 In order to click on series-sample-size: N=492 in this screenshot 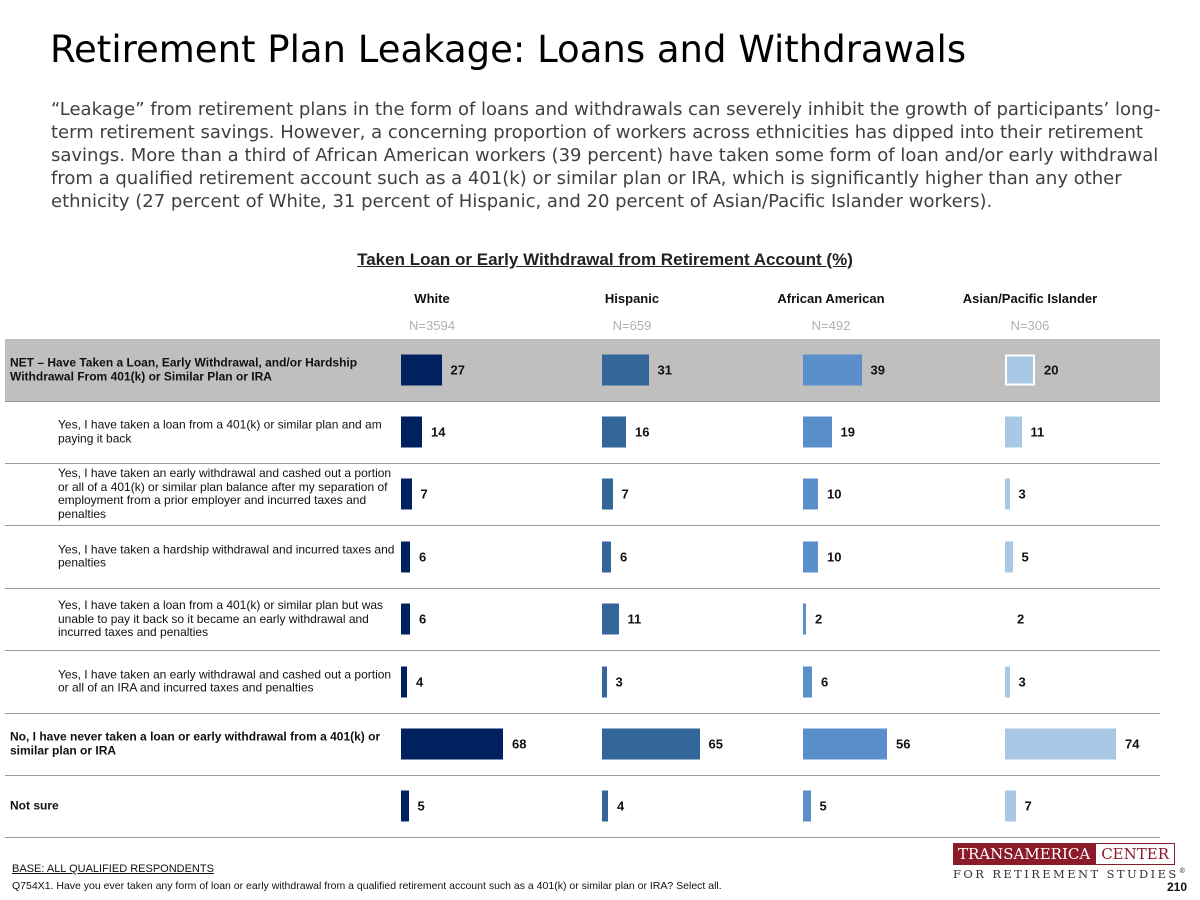, I will do `click(831, 325)`.